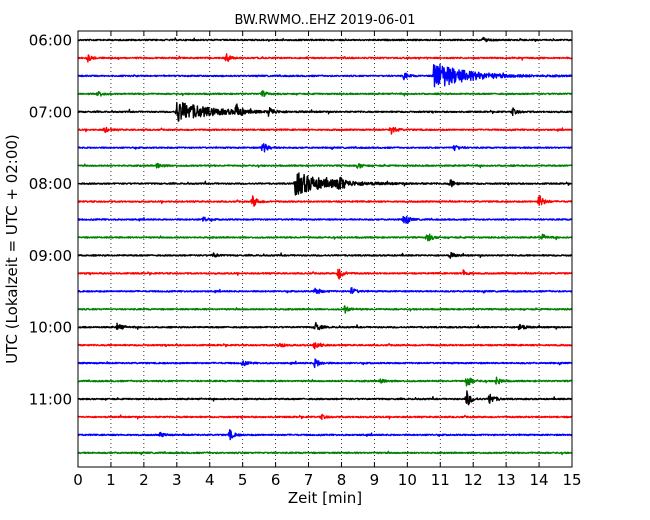 The width and height of the screenshot is (650, 520). What do you see at coordinates (276, 480) in the screenshot?
I see `x-tick-label: 6` at bounding box center [276, 480].